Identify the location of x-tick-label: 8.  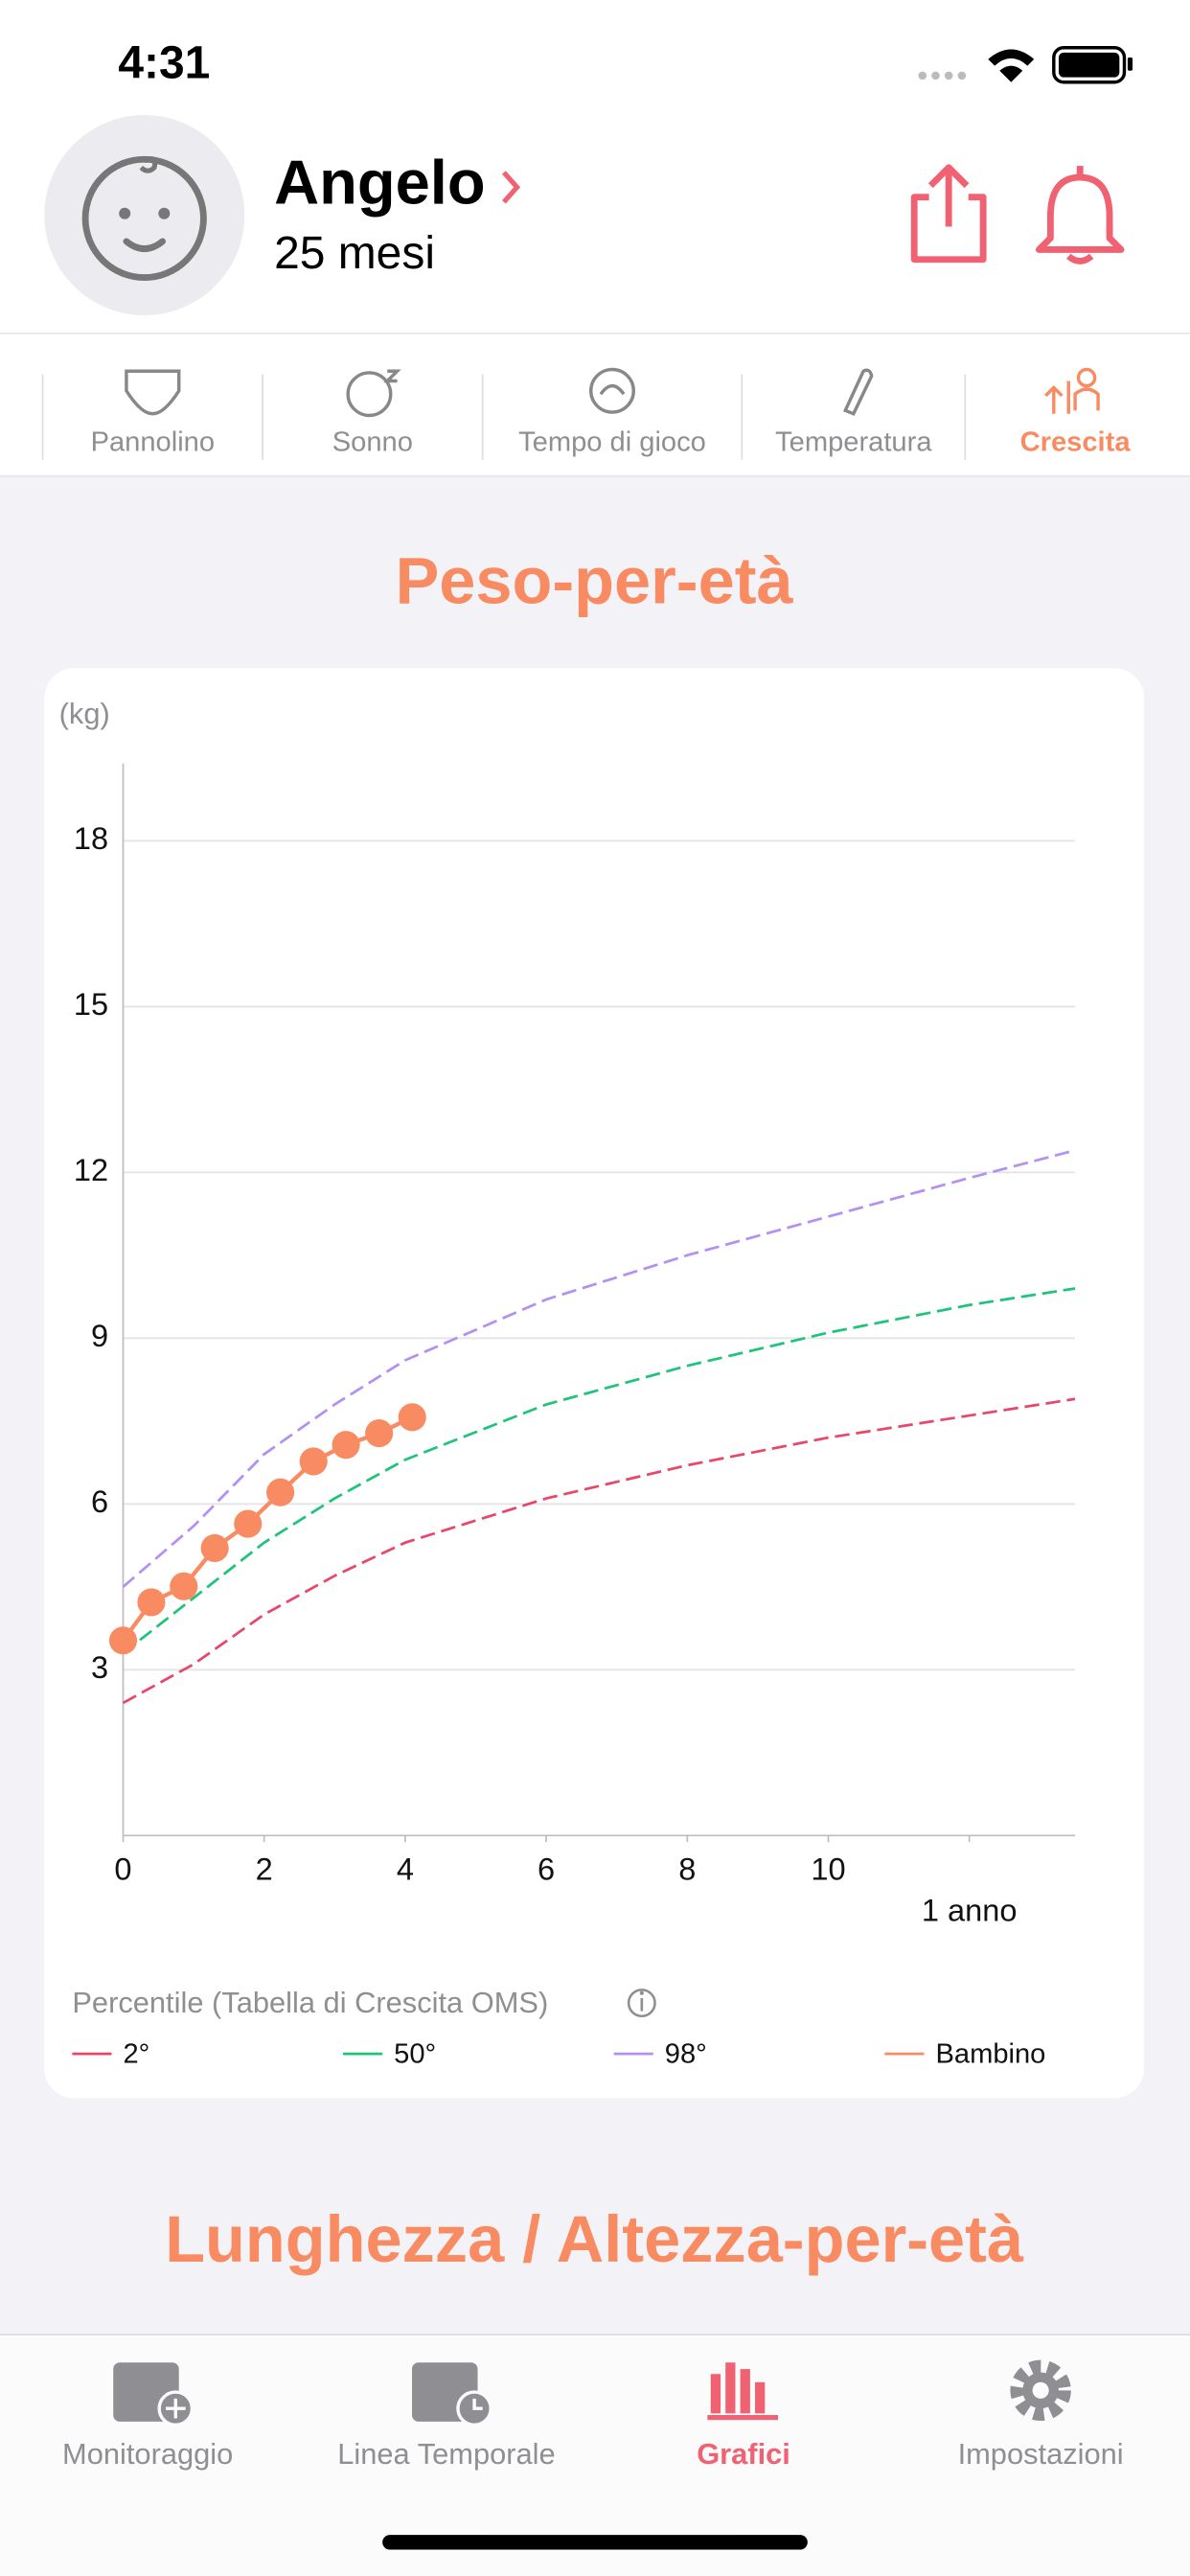
(687, 1869).